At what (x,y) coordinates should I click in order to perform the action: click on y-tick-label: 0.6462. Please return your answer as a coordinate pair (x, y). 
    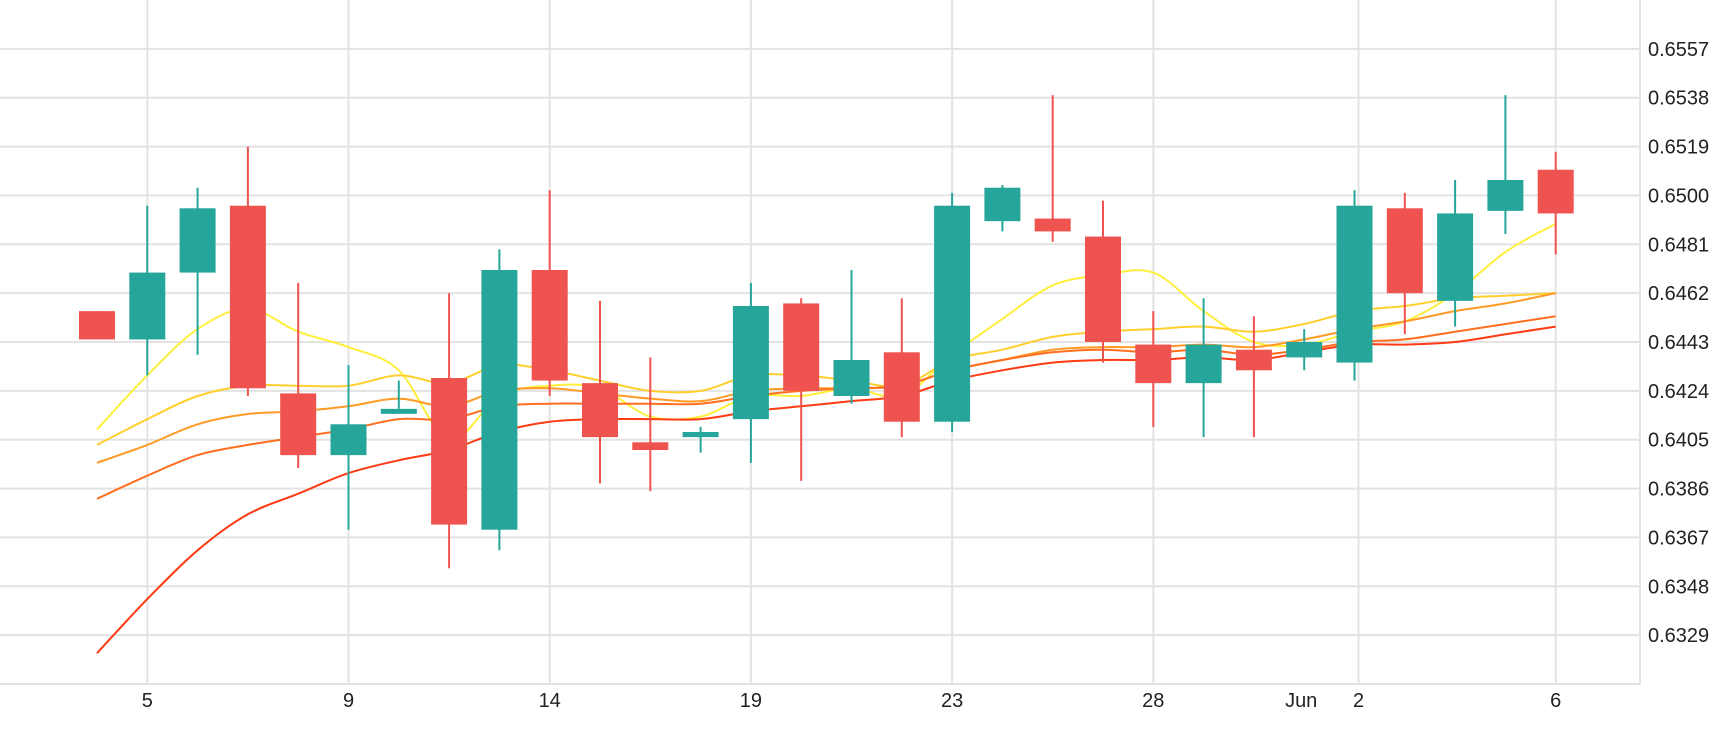
    Looking at the image, I should click on (1678, 294).